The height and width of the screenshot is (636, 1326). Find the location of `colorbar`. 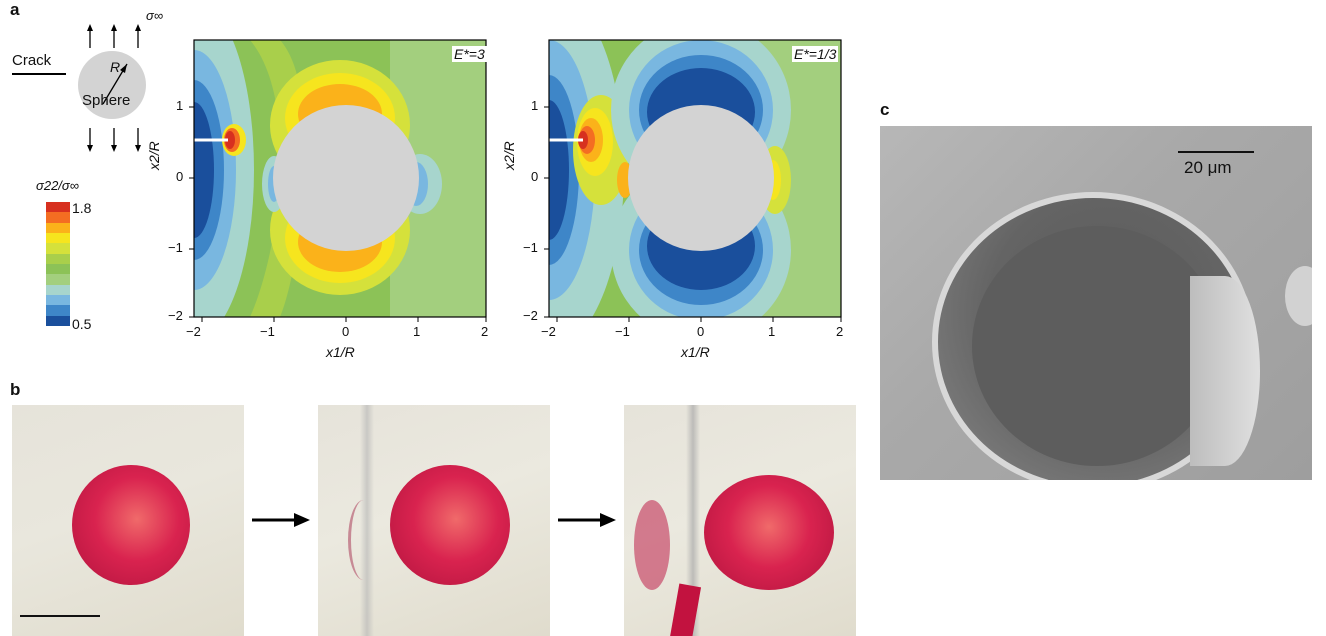

colorbar is located at coordinates (58, 264).